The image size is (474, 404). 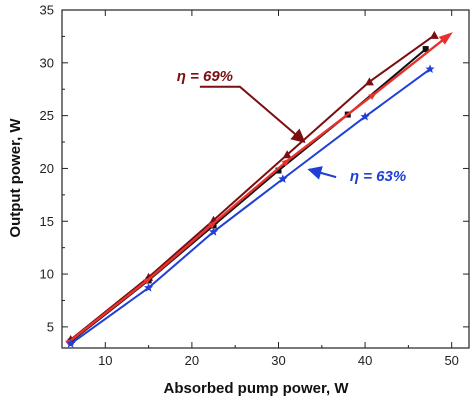 I want to click on x-tick-label: 20, so click(x=192, y=360).